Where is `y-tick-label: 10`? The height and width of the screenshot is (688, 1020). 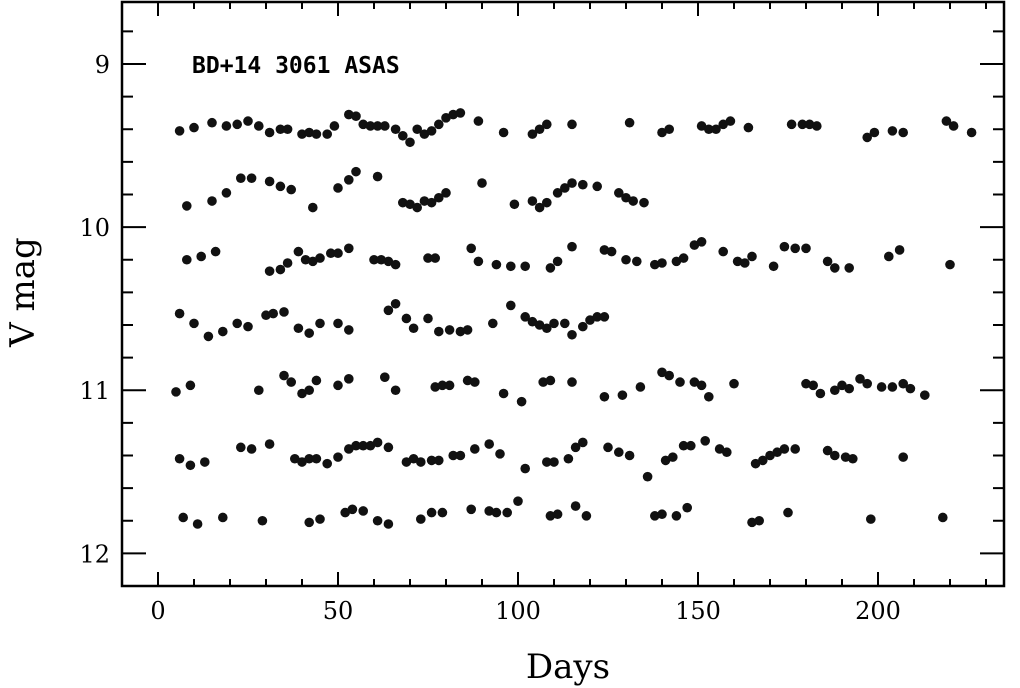
y-tick-label: 10 is located at coordinates (94, 228).